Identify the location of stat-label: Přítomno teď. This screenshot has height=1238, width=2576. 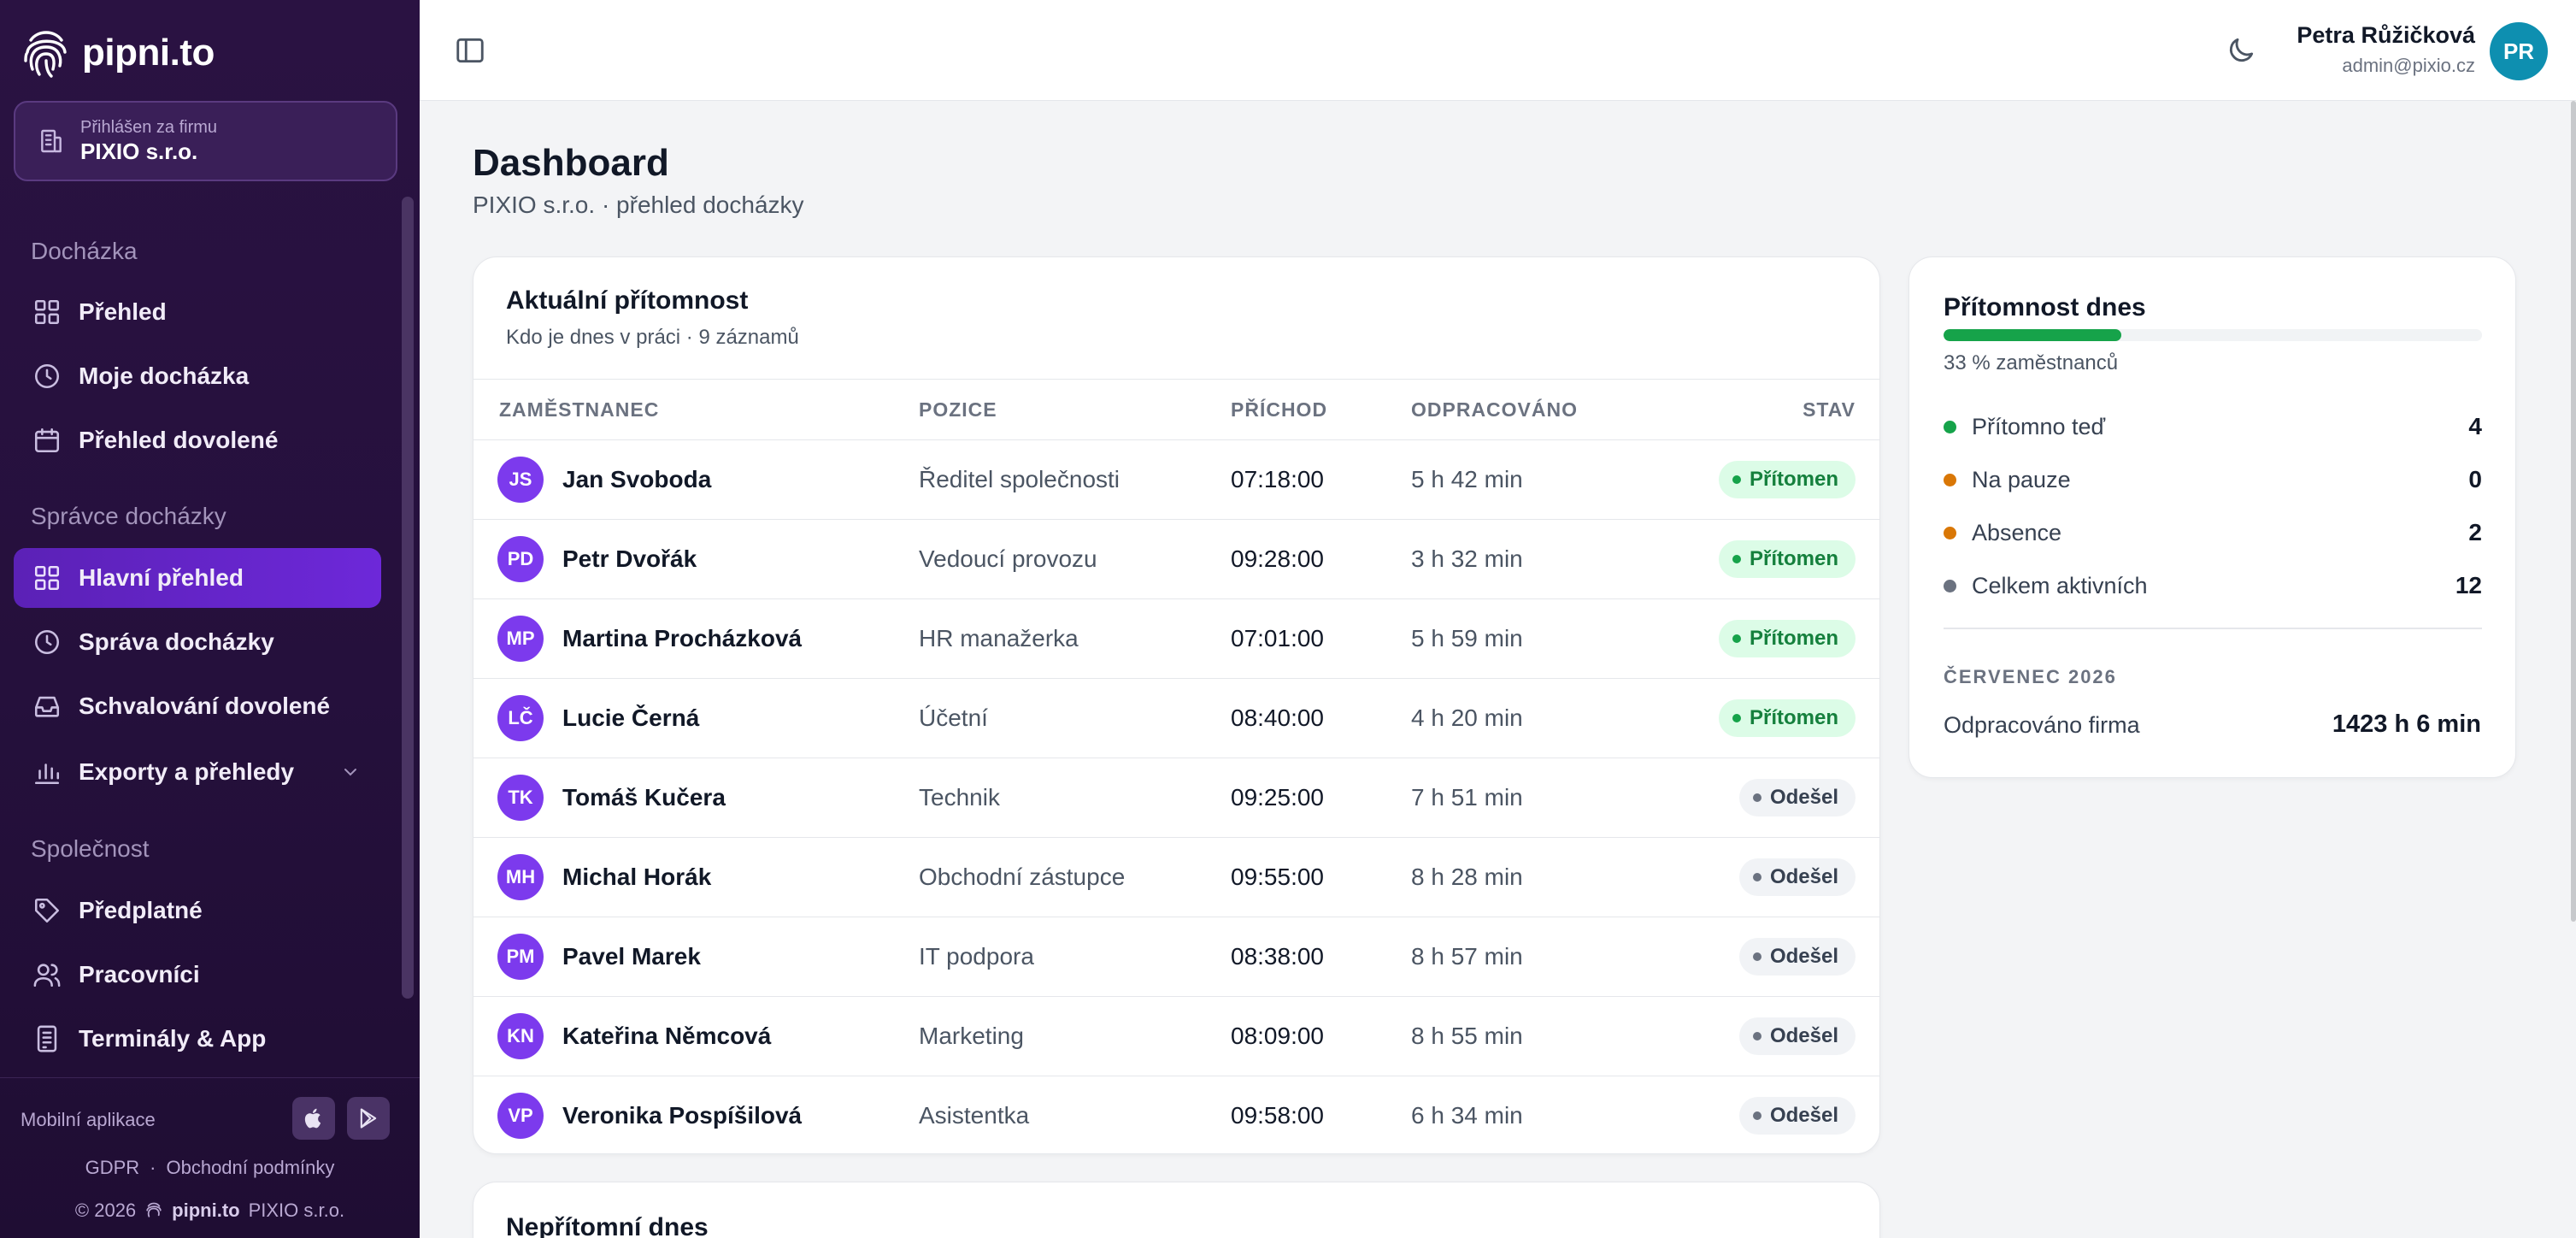
(2039, 426).